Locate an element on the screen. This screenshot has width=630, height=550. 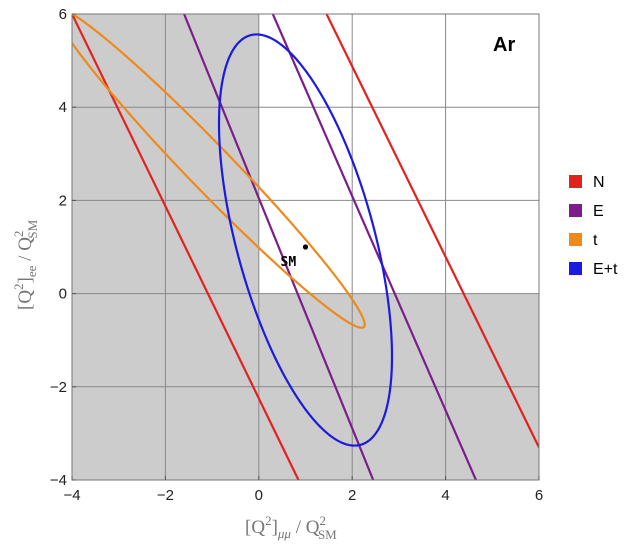
legend-swatch-e is located at coordinates (575, 210).